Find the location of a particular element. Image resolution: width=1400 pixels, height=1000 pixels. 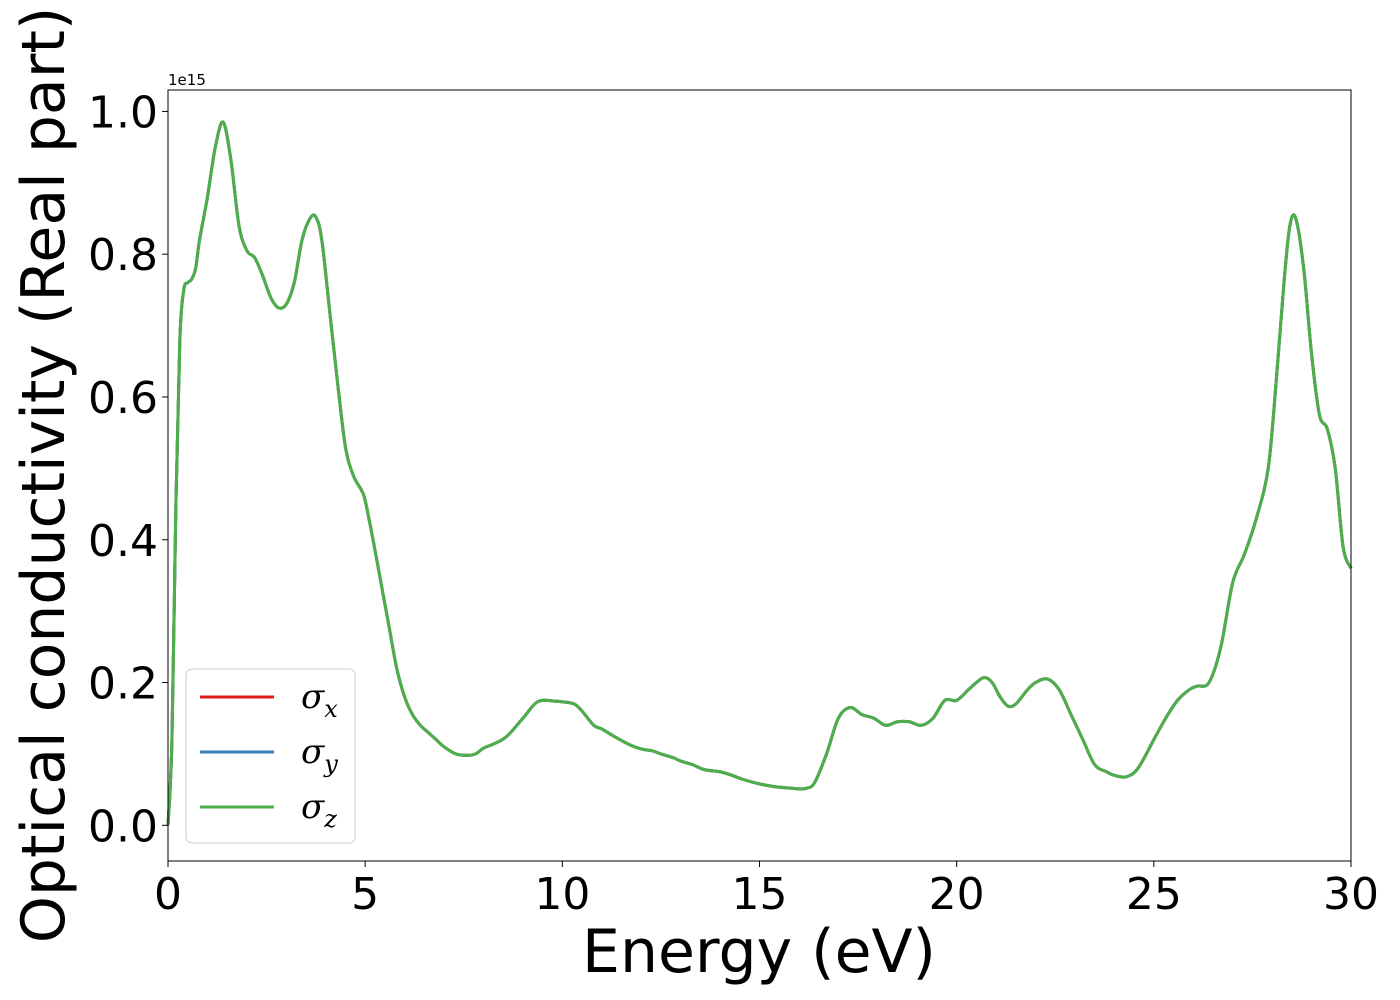

y-tick-label: 0.0 is located at coordinates (123, 826).